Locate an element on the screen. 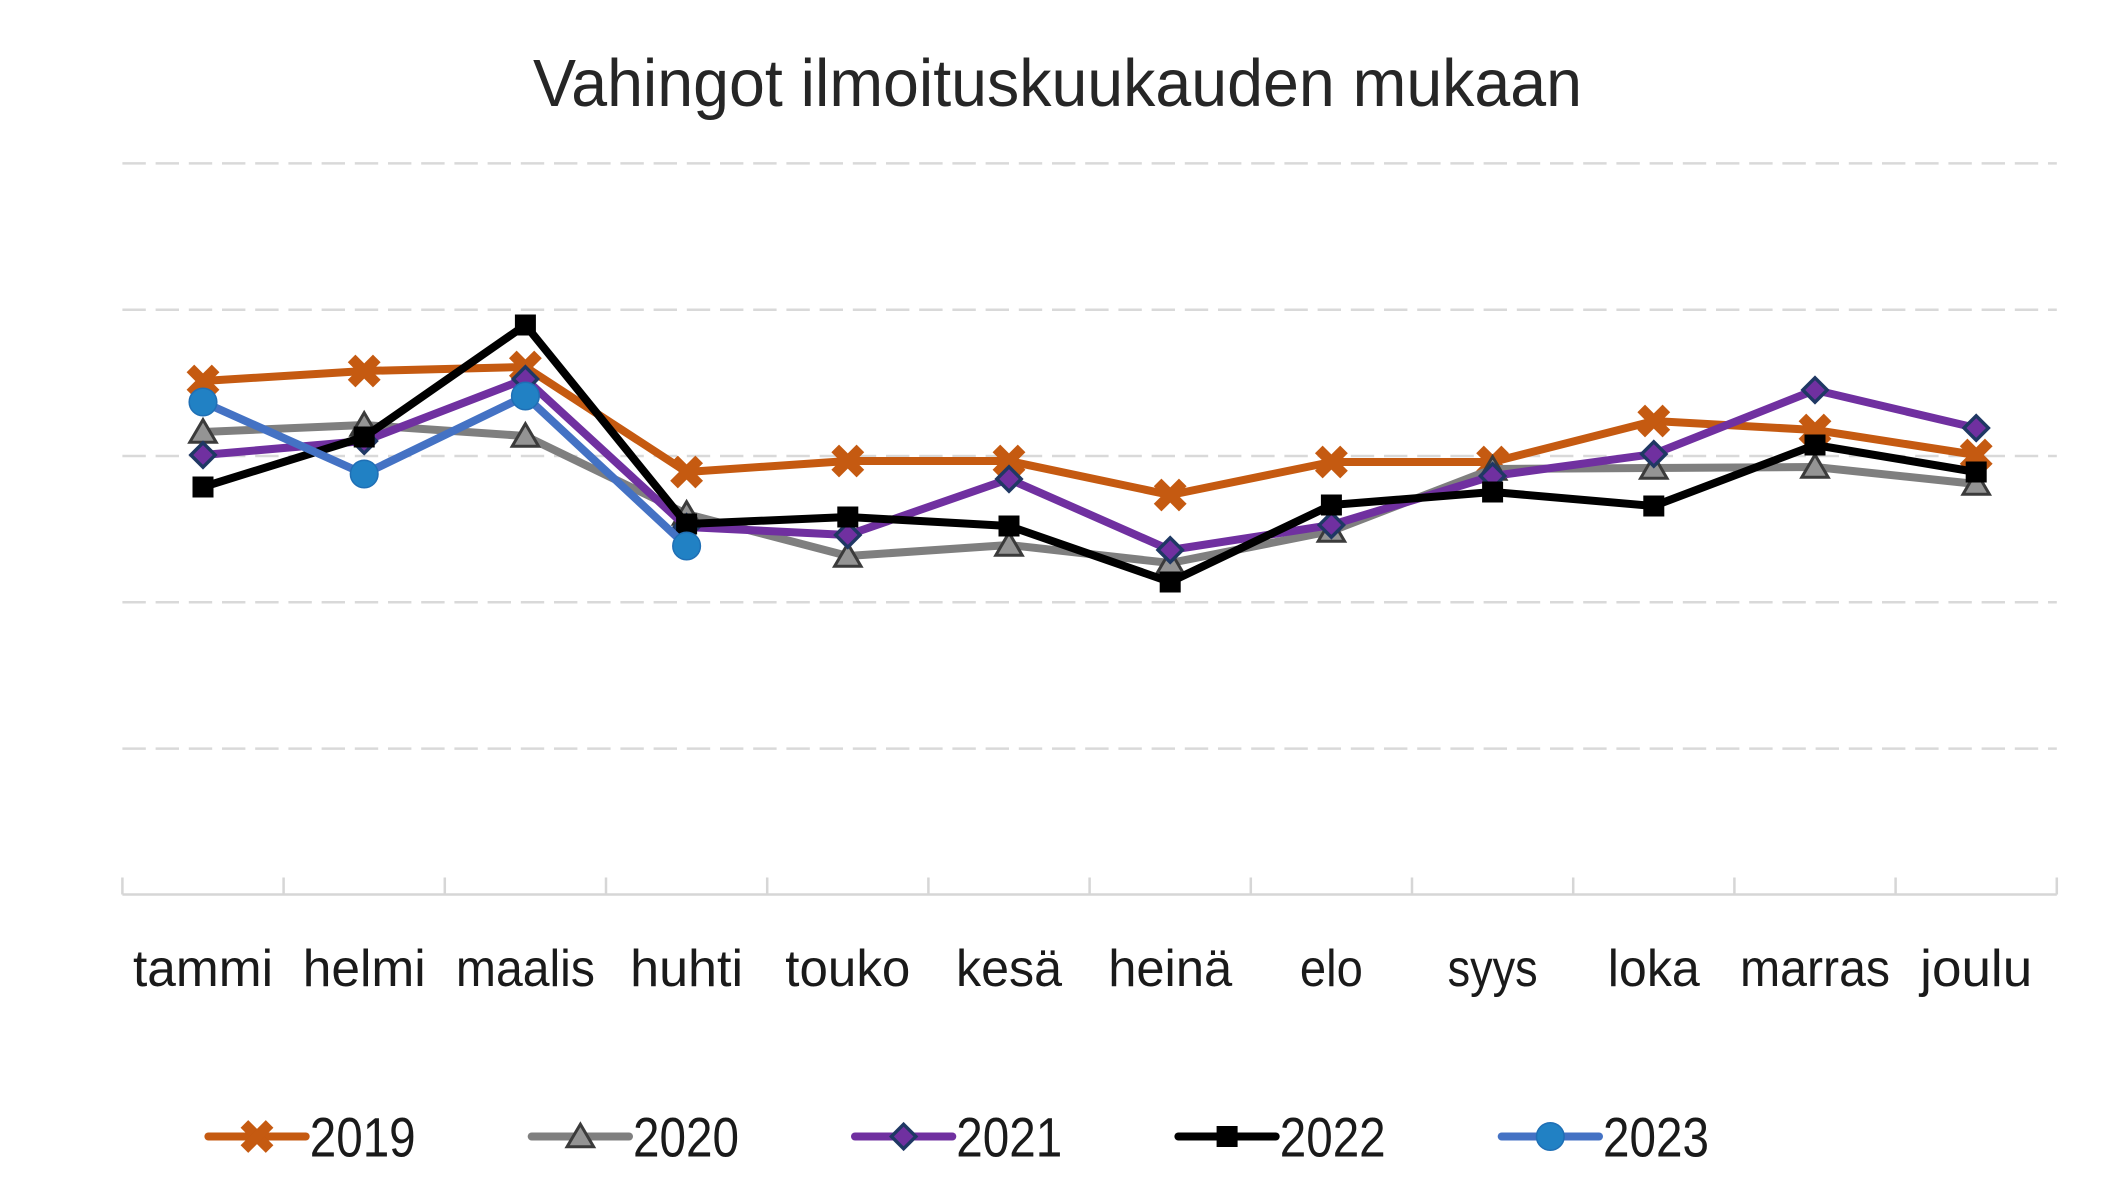  svg-text: marras is located at coordinates (1815, 969).